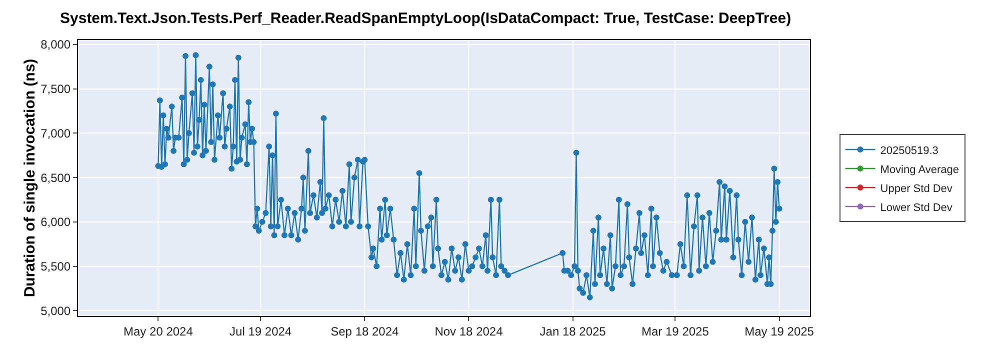 Image resolution: width=1000 pixels, height=350 pixels. What do you see at coordinates (55, 311) in the screenshot?
I see `y-tick-label: 5,000` at bounding box center [55, 311].